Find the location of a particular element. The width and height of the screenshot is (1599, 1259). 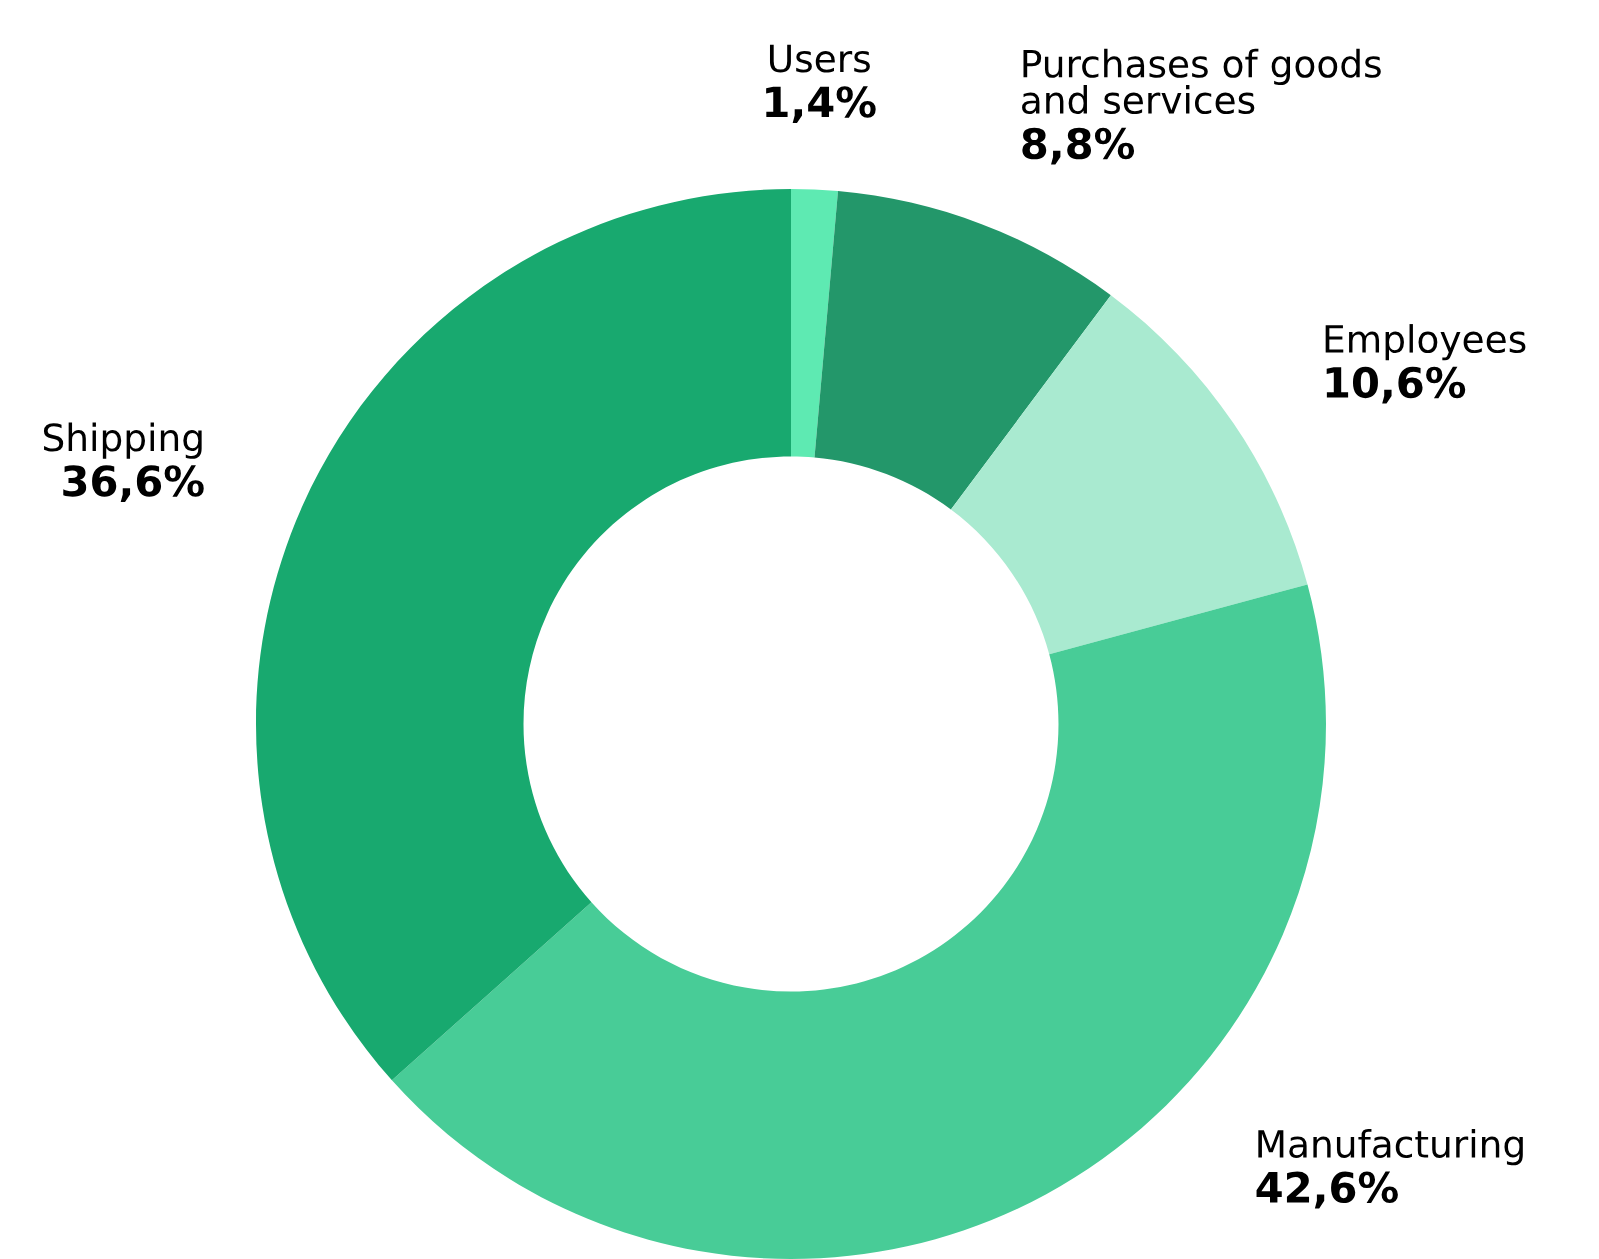

data-label: 10,6% is located at coordinates (1396, 385).